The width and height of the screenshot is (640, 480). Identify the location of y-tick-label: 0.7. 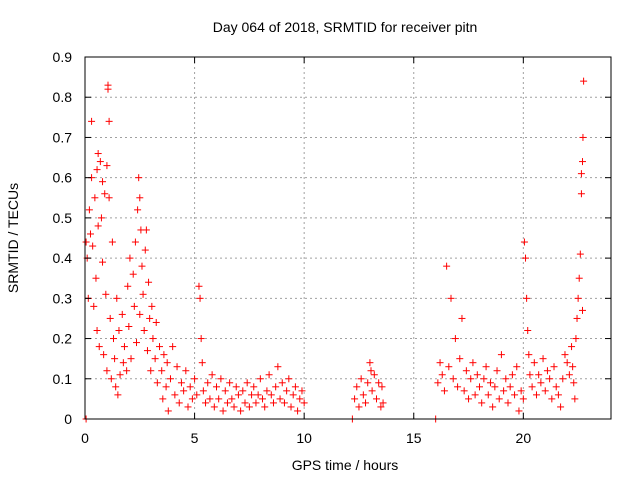
(63, 137).